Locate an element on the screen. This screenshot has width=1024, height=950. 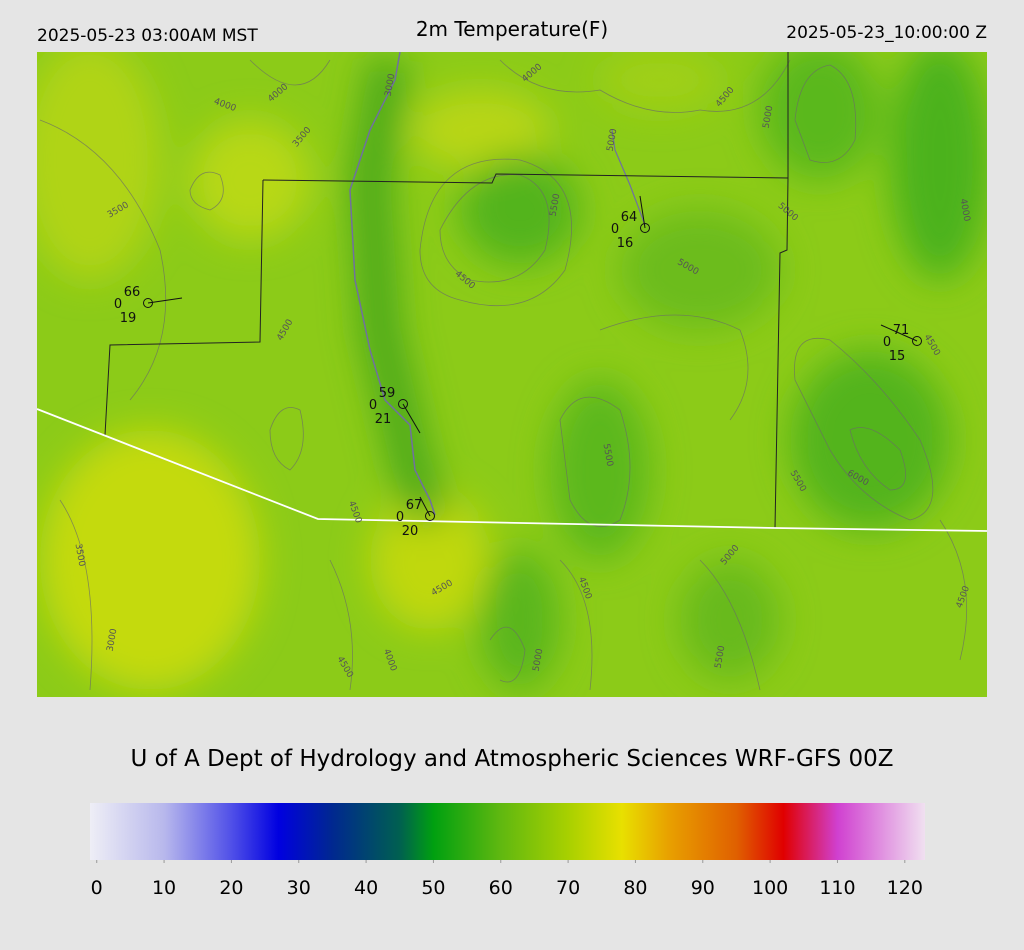
station-dewpoint: 19 is located at coordinates (128, 318).